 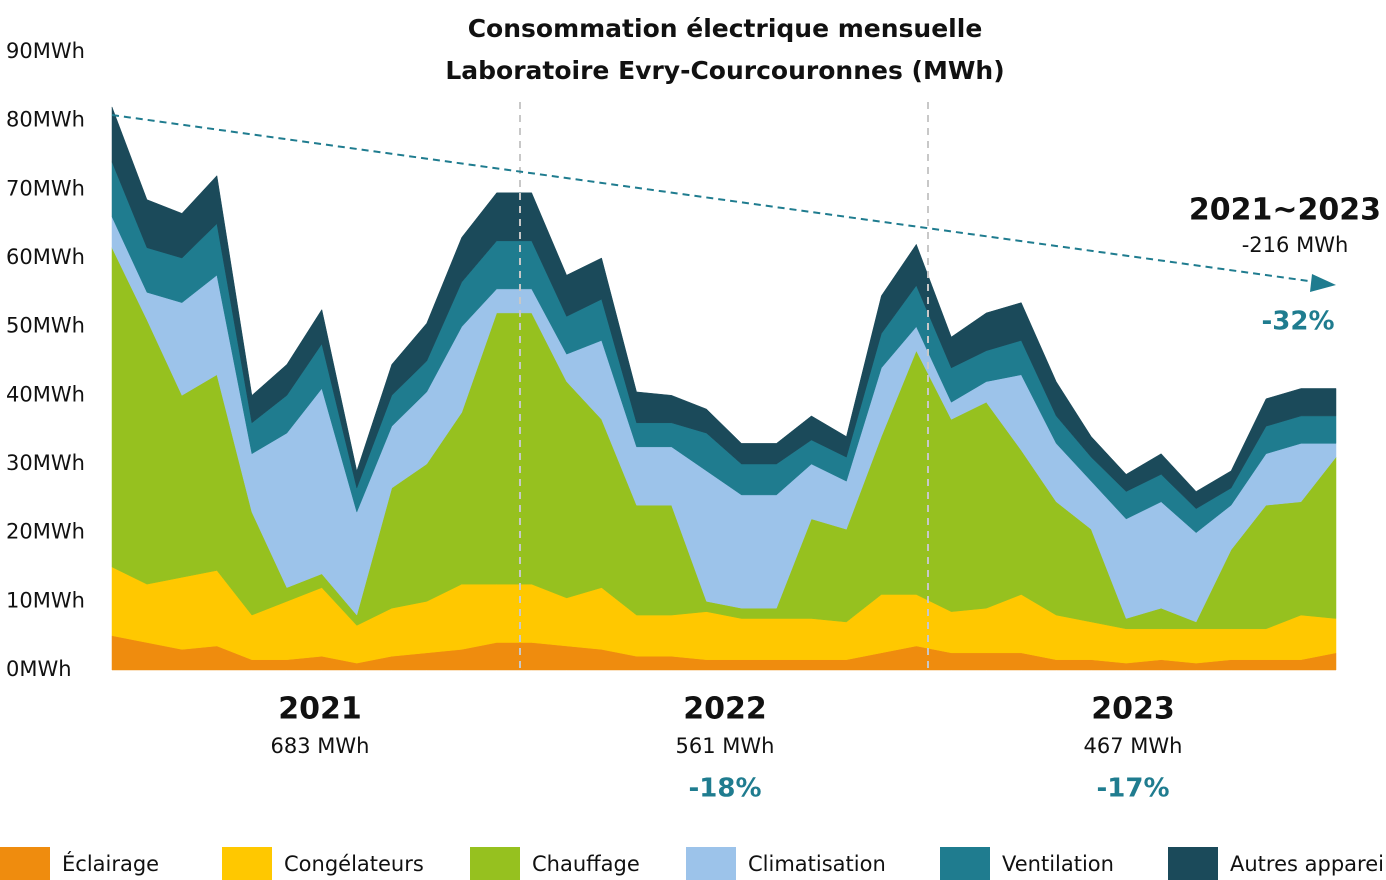 I want to click on y-tick-label: 90MWh, so click(x=45, y=51).